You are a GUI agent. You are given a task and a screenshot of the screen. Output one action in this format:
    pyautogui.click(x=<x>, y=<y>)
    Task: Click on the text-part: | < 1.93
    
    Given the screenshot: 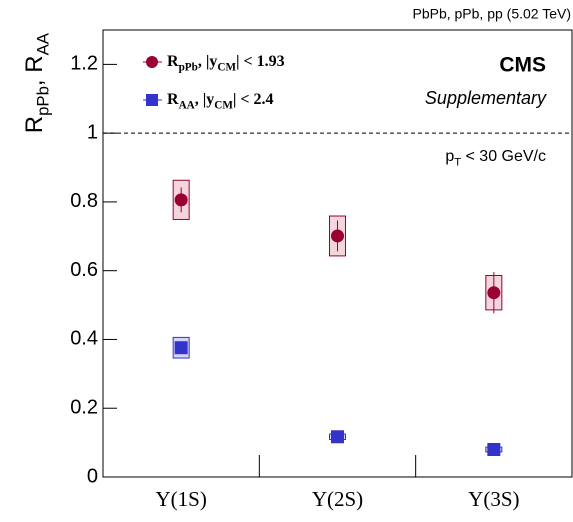 What is the action you would take?
    pyautogui.click(x=260, y=61)
    